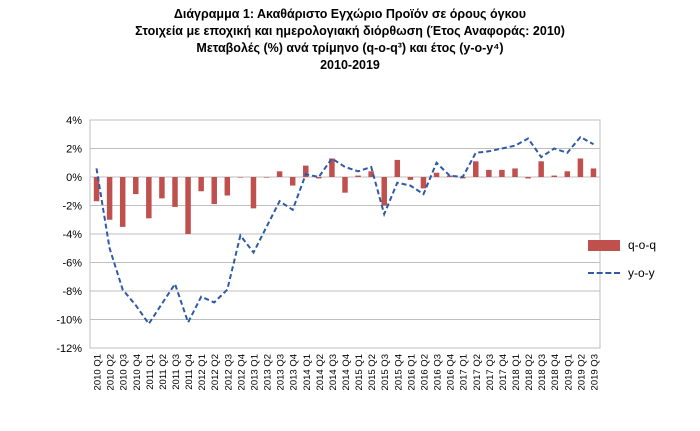 The image size is (700, 431). I want to click on x-tick-label: 2017 Q4, so click(503, 372).